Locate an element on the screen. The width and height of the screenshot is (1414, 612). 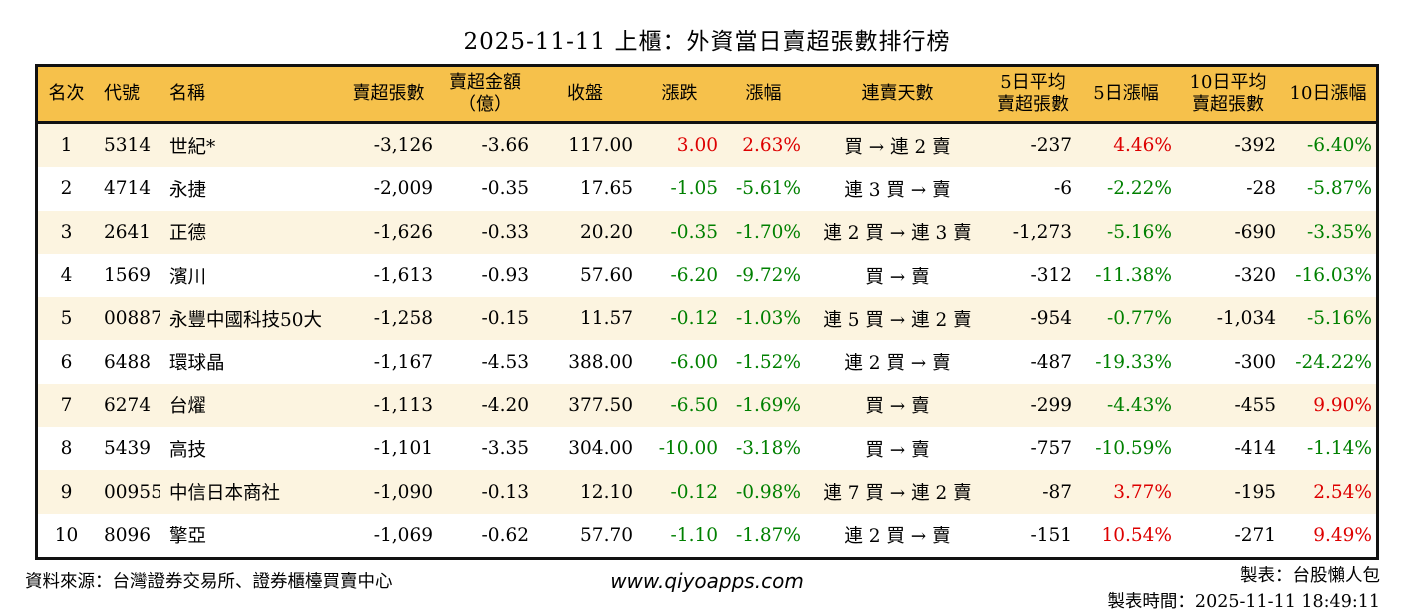
cell-avg5: -487 is located at coordinates (1051, 362).